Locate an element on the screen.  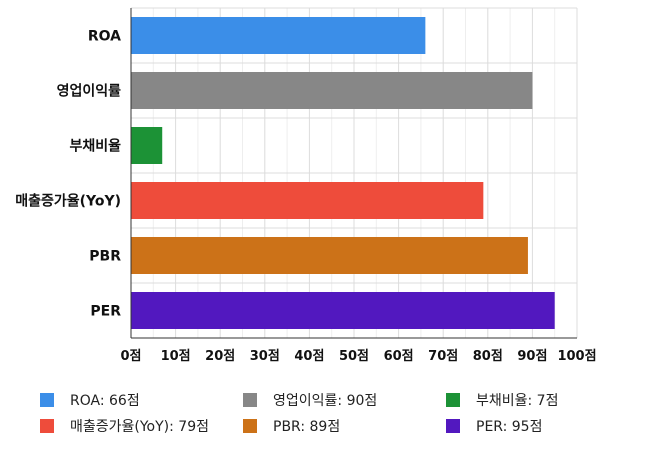
legend-label: 영업이익률: 90점 is located at coordinates (325, 401).